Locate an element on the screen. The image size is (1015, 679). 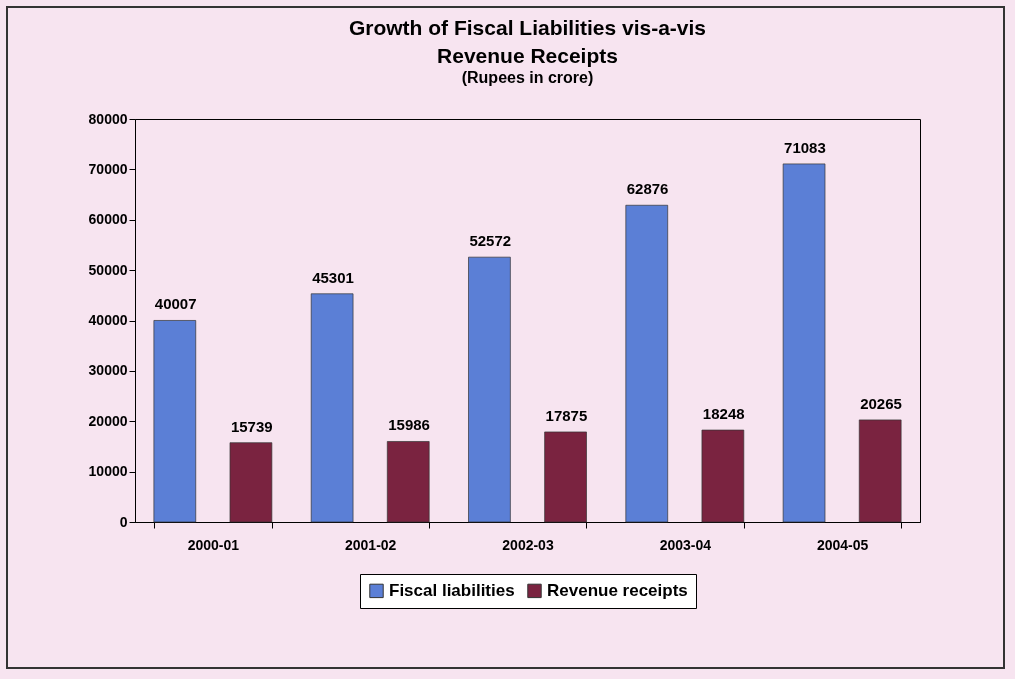
y-tick-label: 50000 is located at coordinates (108, 269).